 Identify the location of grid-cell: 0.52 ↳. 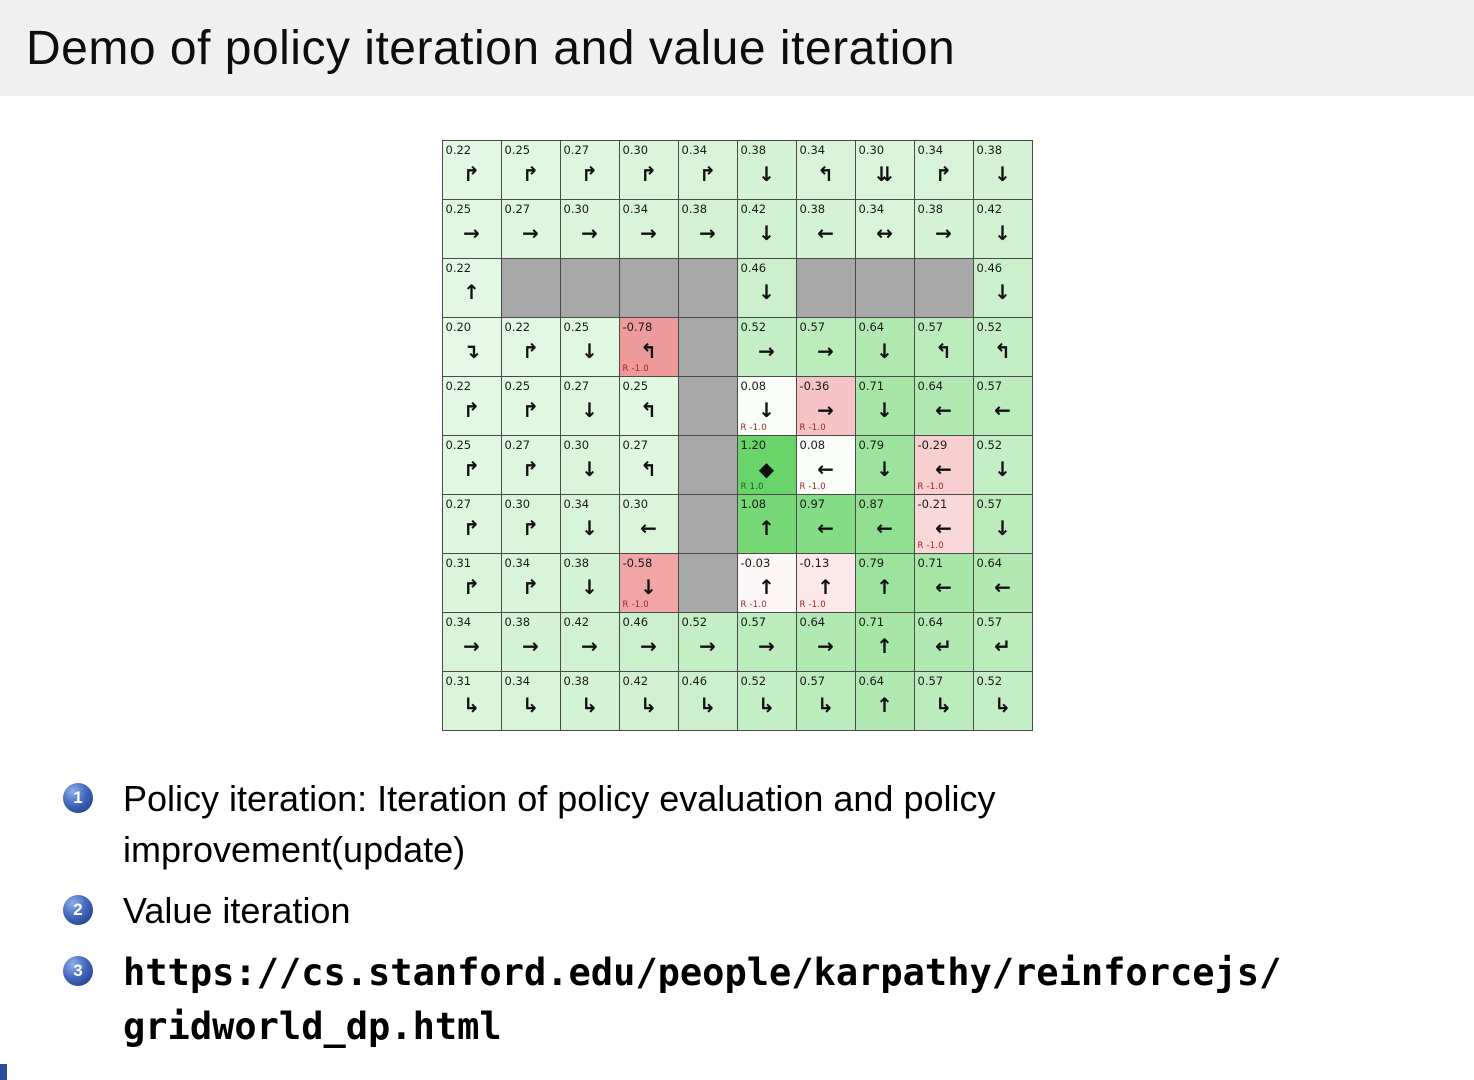
(766, 701).